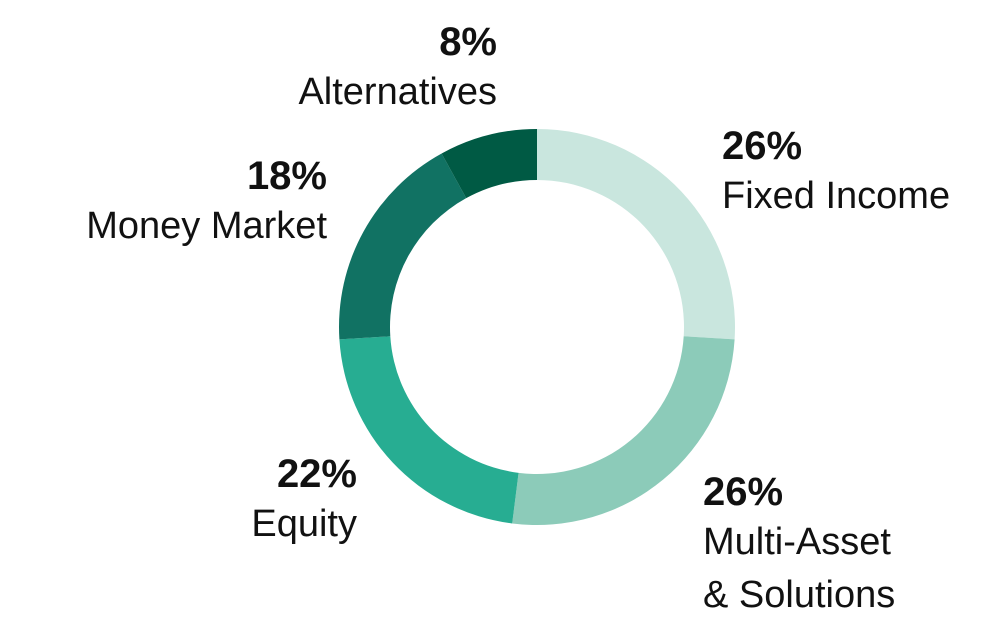 The image size is (996, 622). I want to click on segment-label: 26% Multi-Asset & Solutions, so click(843, 545).